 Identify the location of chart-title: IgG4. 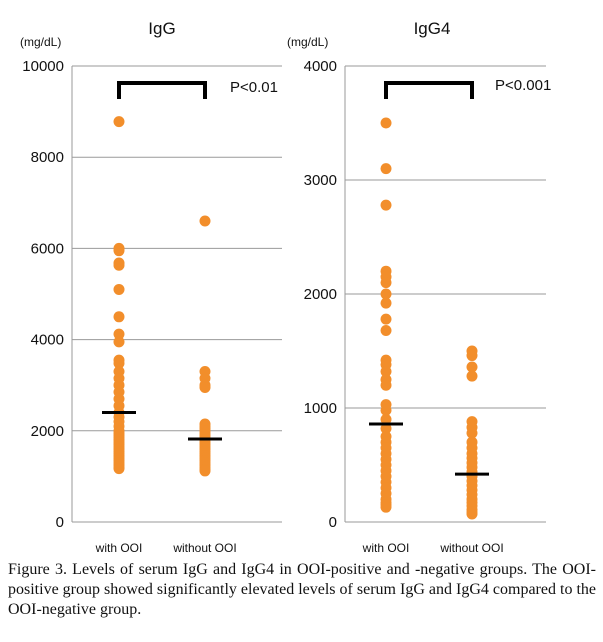
(432, 28).